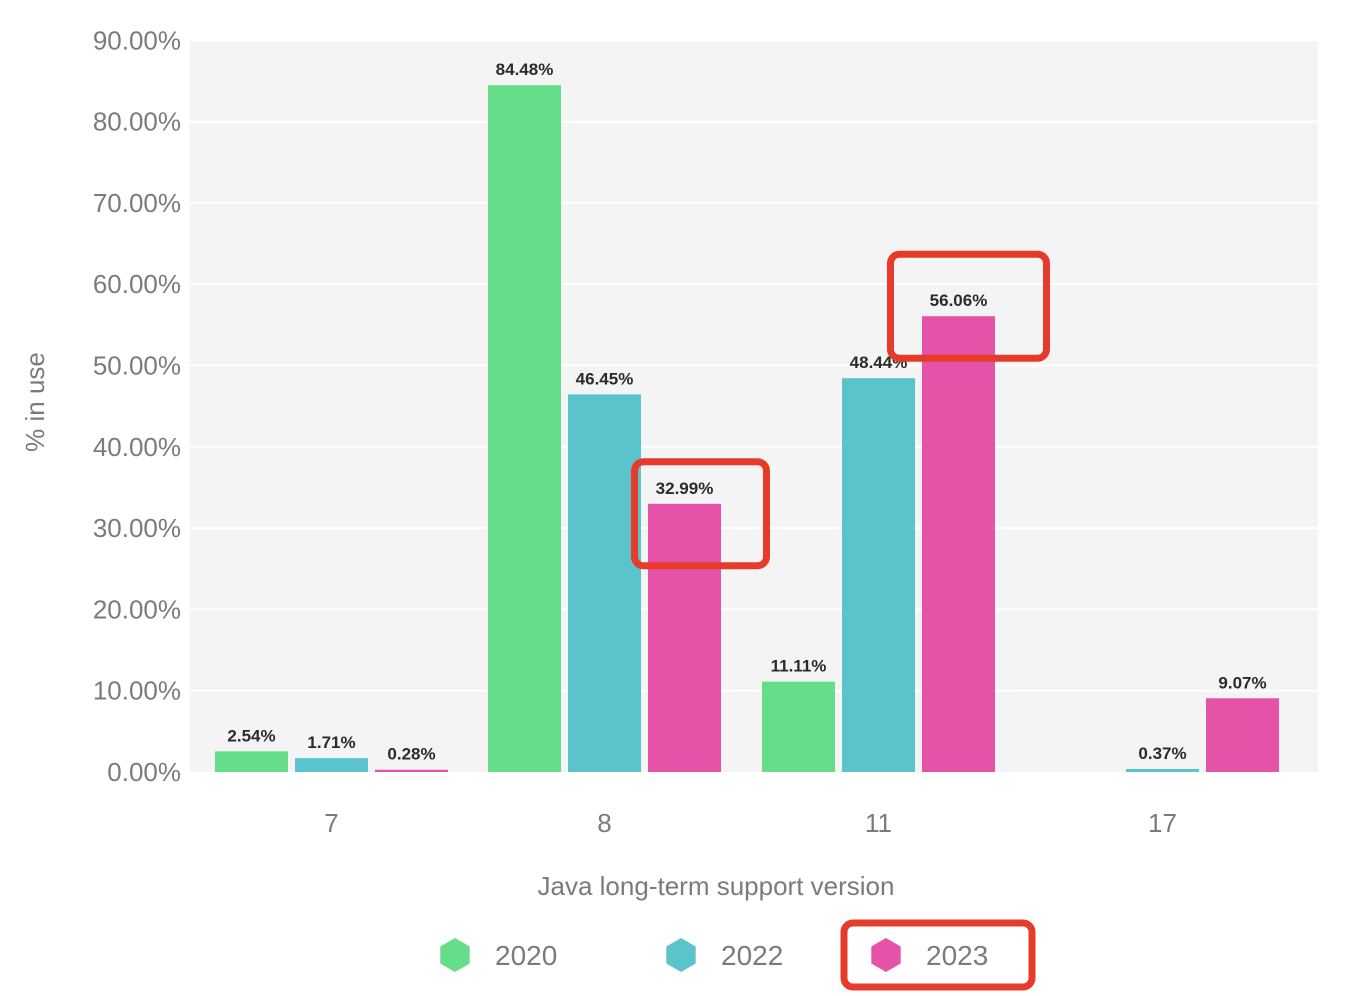 The image size is (1346, 996). Describe the element at coordinates (331, 765) in the screenshot. I see `bar-2022-v7` at that location.